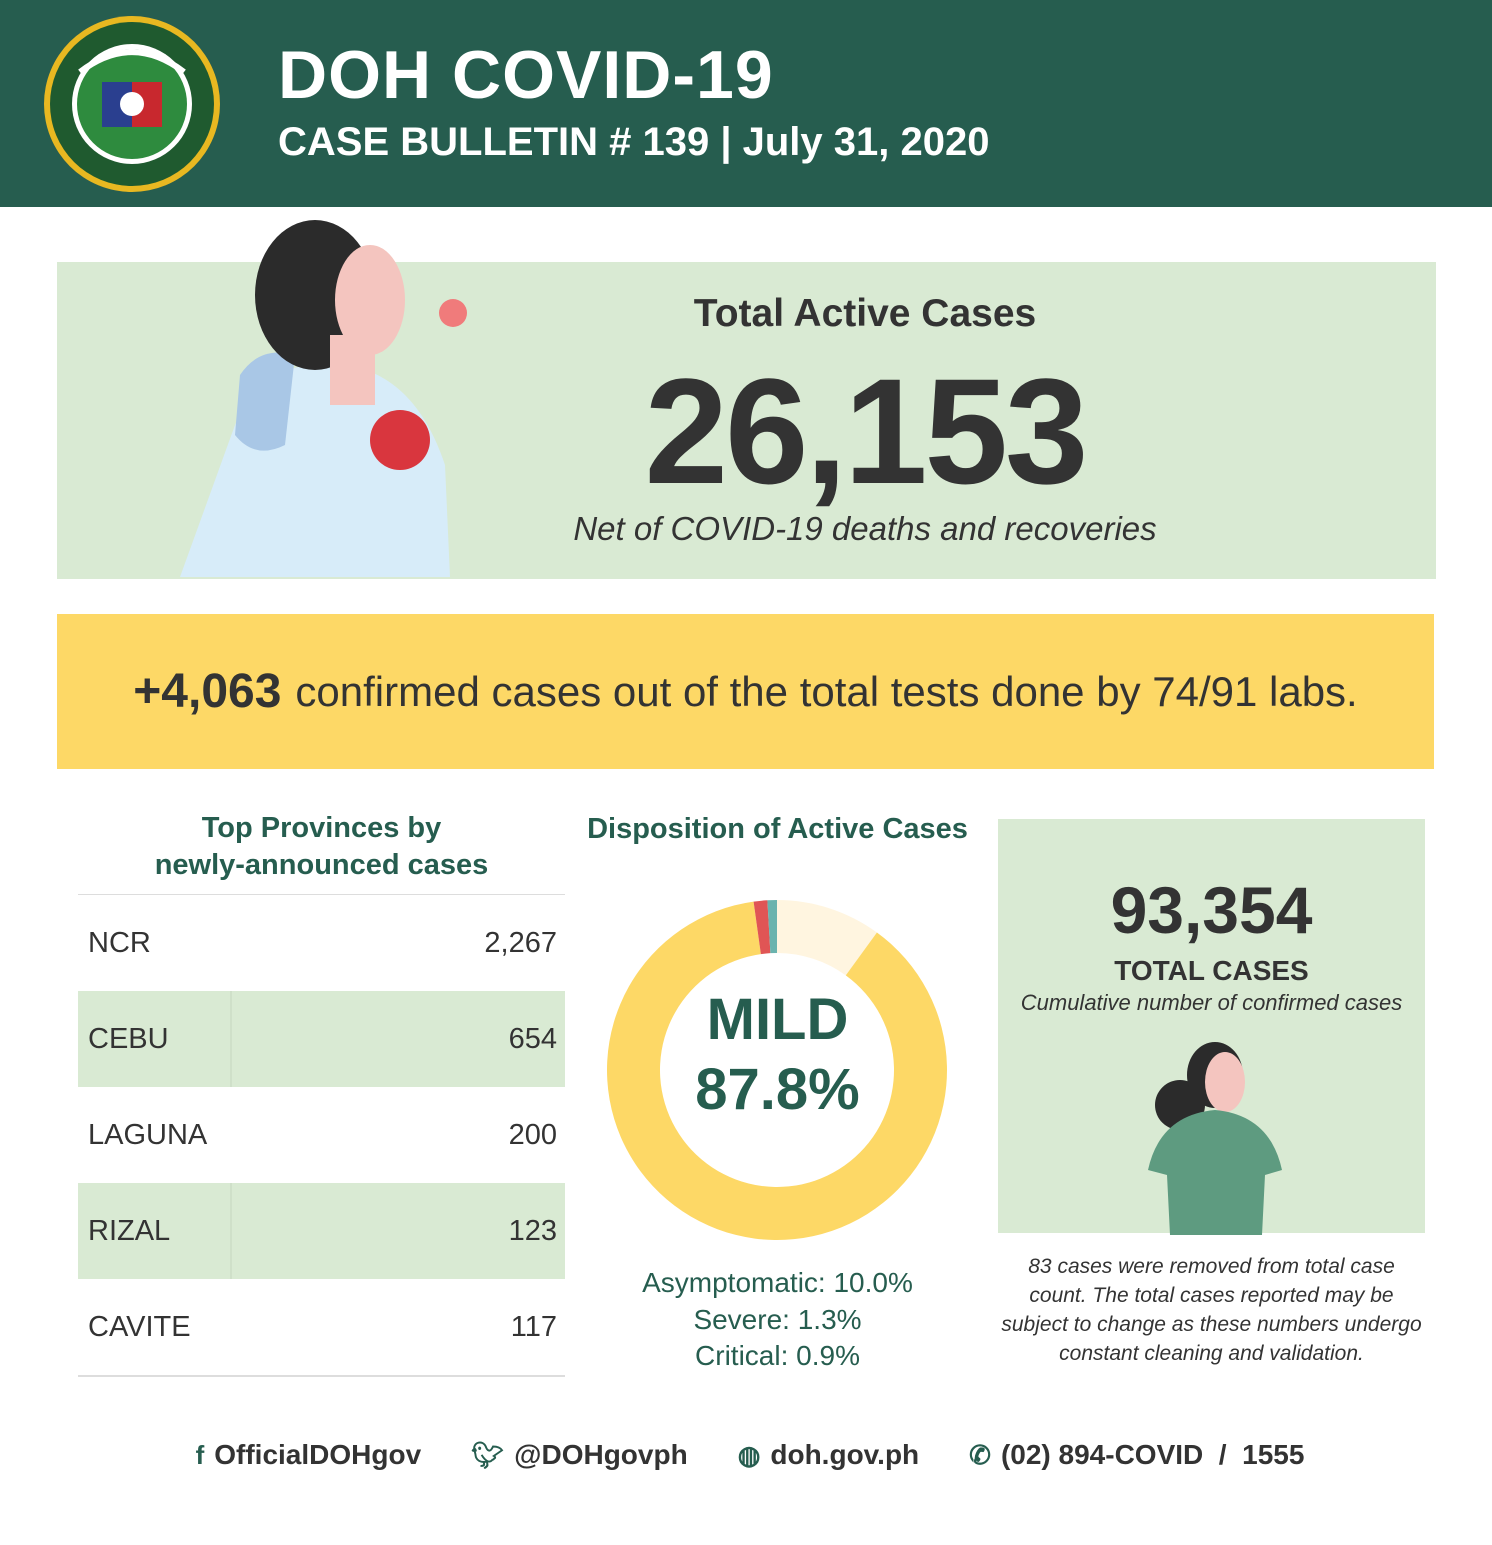  What do you see at coordinates (119, 942) in the screenshot?
I see `province-name: NCR` at bounding box center [119, 942].